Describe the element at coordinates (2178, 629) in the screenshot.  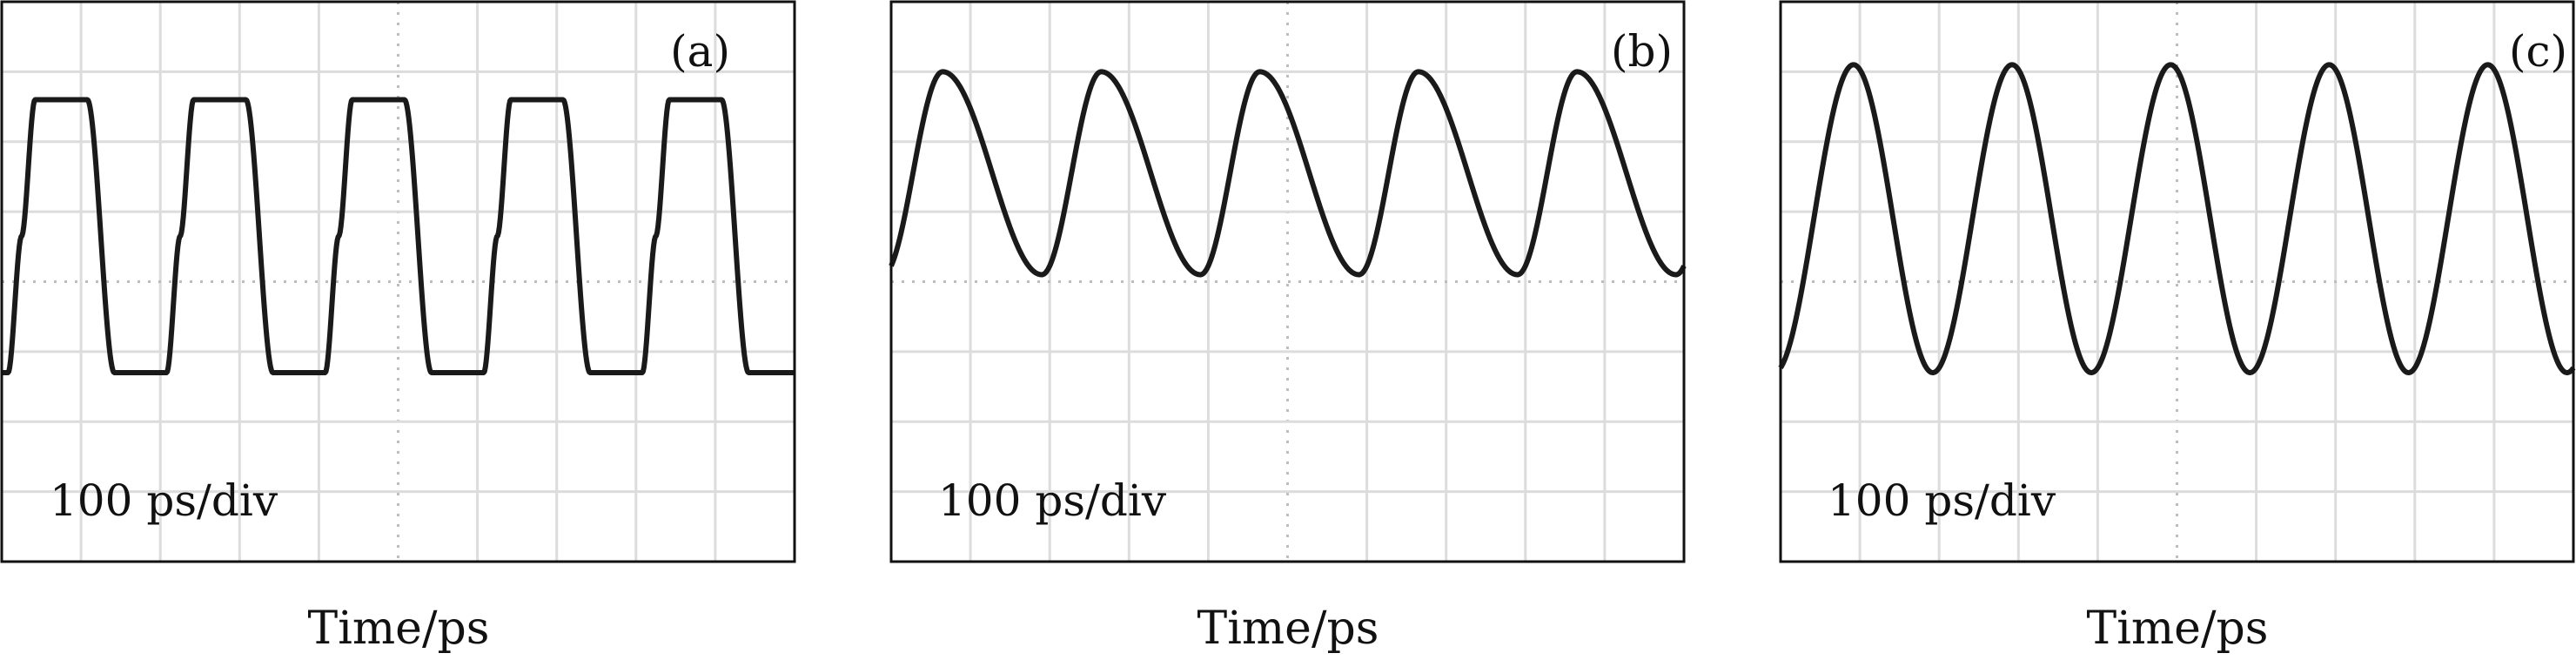
I see `x-axis-label-c: Time/ps` at that location.